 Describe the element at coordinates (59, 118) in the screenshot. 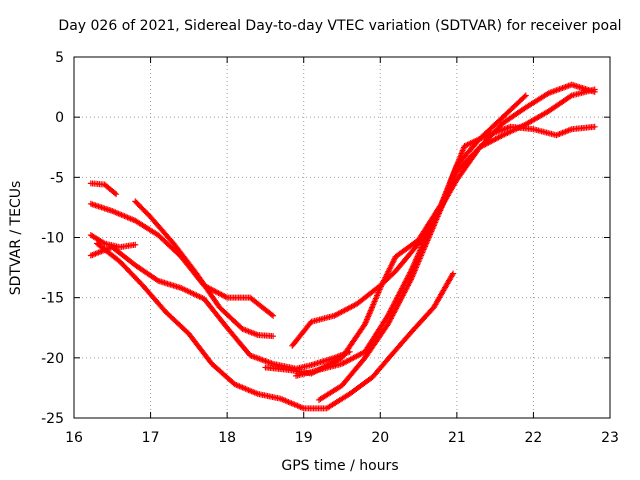

I see `y-tick-label: 0` at that location.